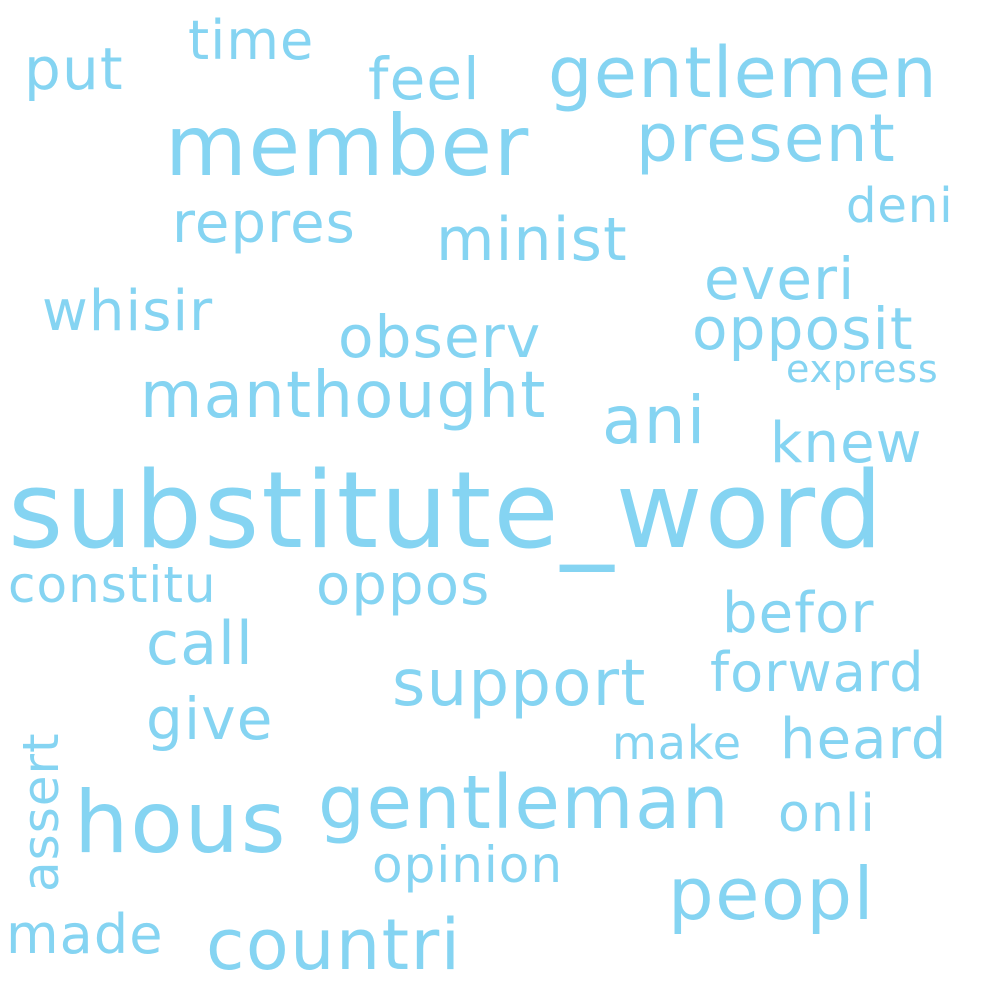 This screenshot has height=1000, width=1000. I want to click on word-peopl: peopl, so click(771, 894).